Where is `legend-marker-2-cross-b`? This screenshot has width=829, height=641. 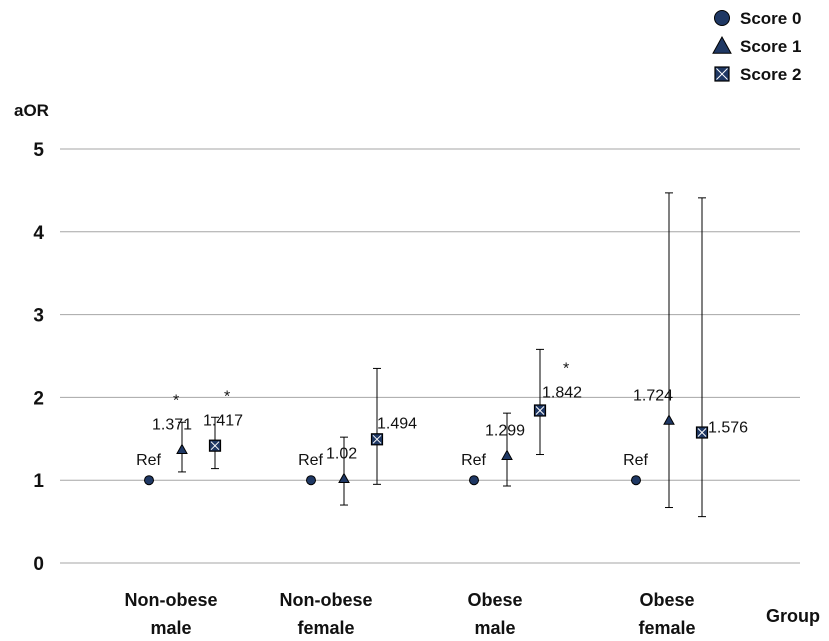
legend-marker-2-cross-b is located at coordinates (722, 74).